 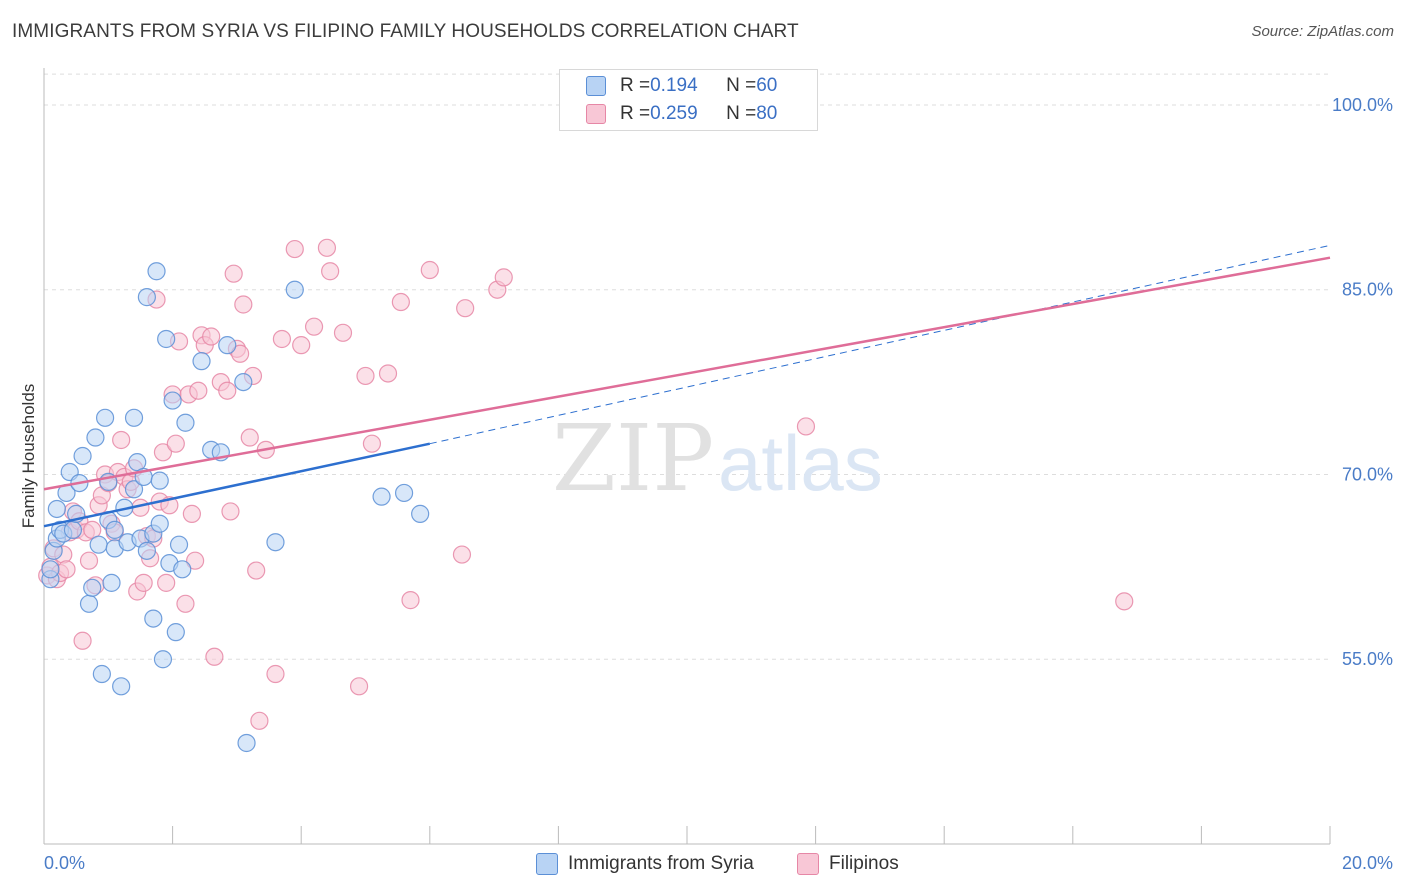 I want to click on y-tick-label: 100.0%, so click(x=1362, y=105).